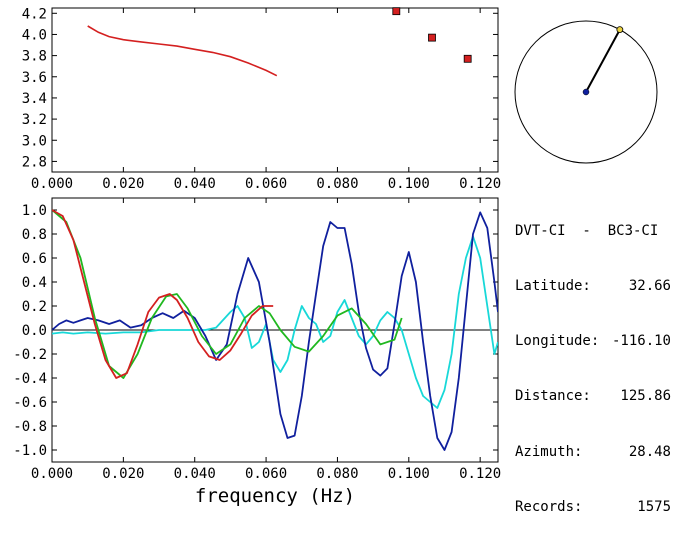  I want to click on y-tick-label: -0.2, so click(30, 355).